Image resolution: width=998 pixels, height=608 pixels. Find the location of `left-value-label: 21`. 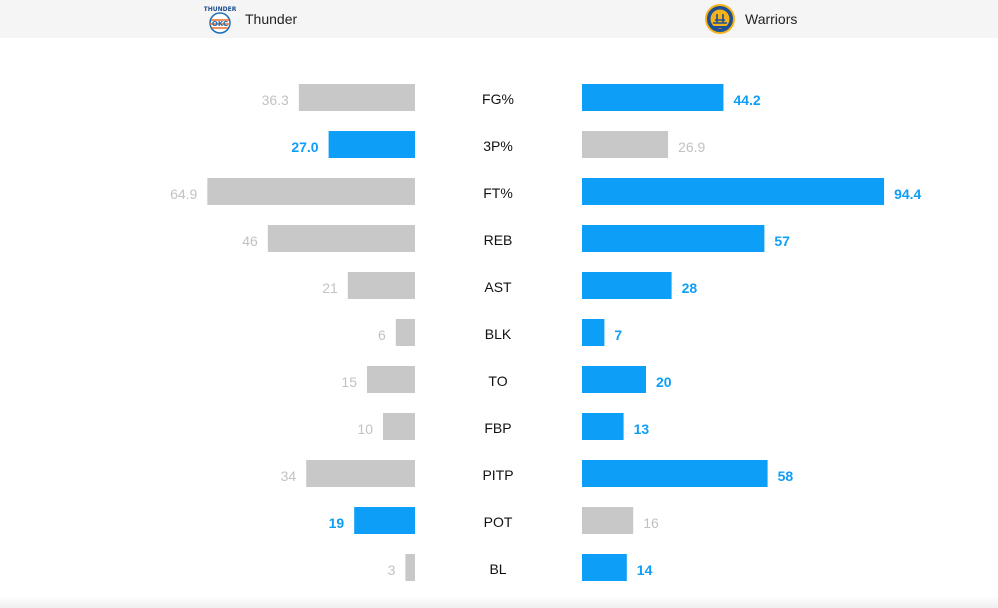

left-value-label: 21 is located at coordinates (330, 288).